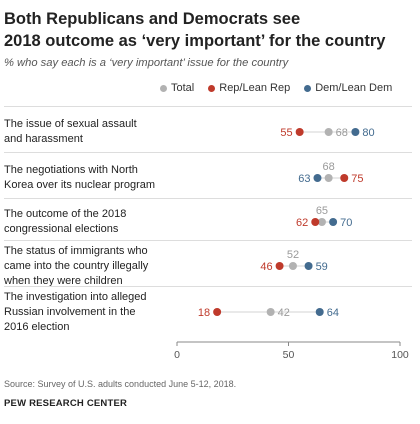 This screenshot has width=420, height=424. I want to click on legend-dot-rep, so click(212, 88).